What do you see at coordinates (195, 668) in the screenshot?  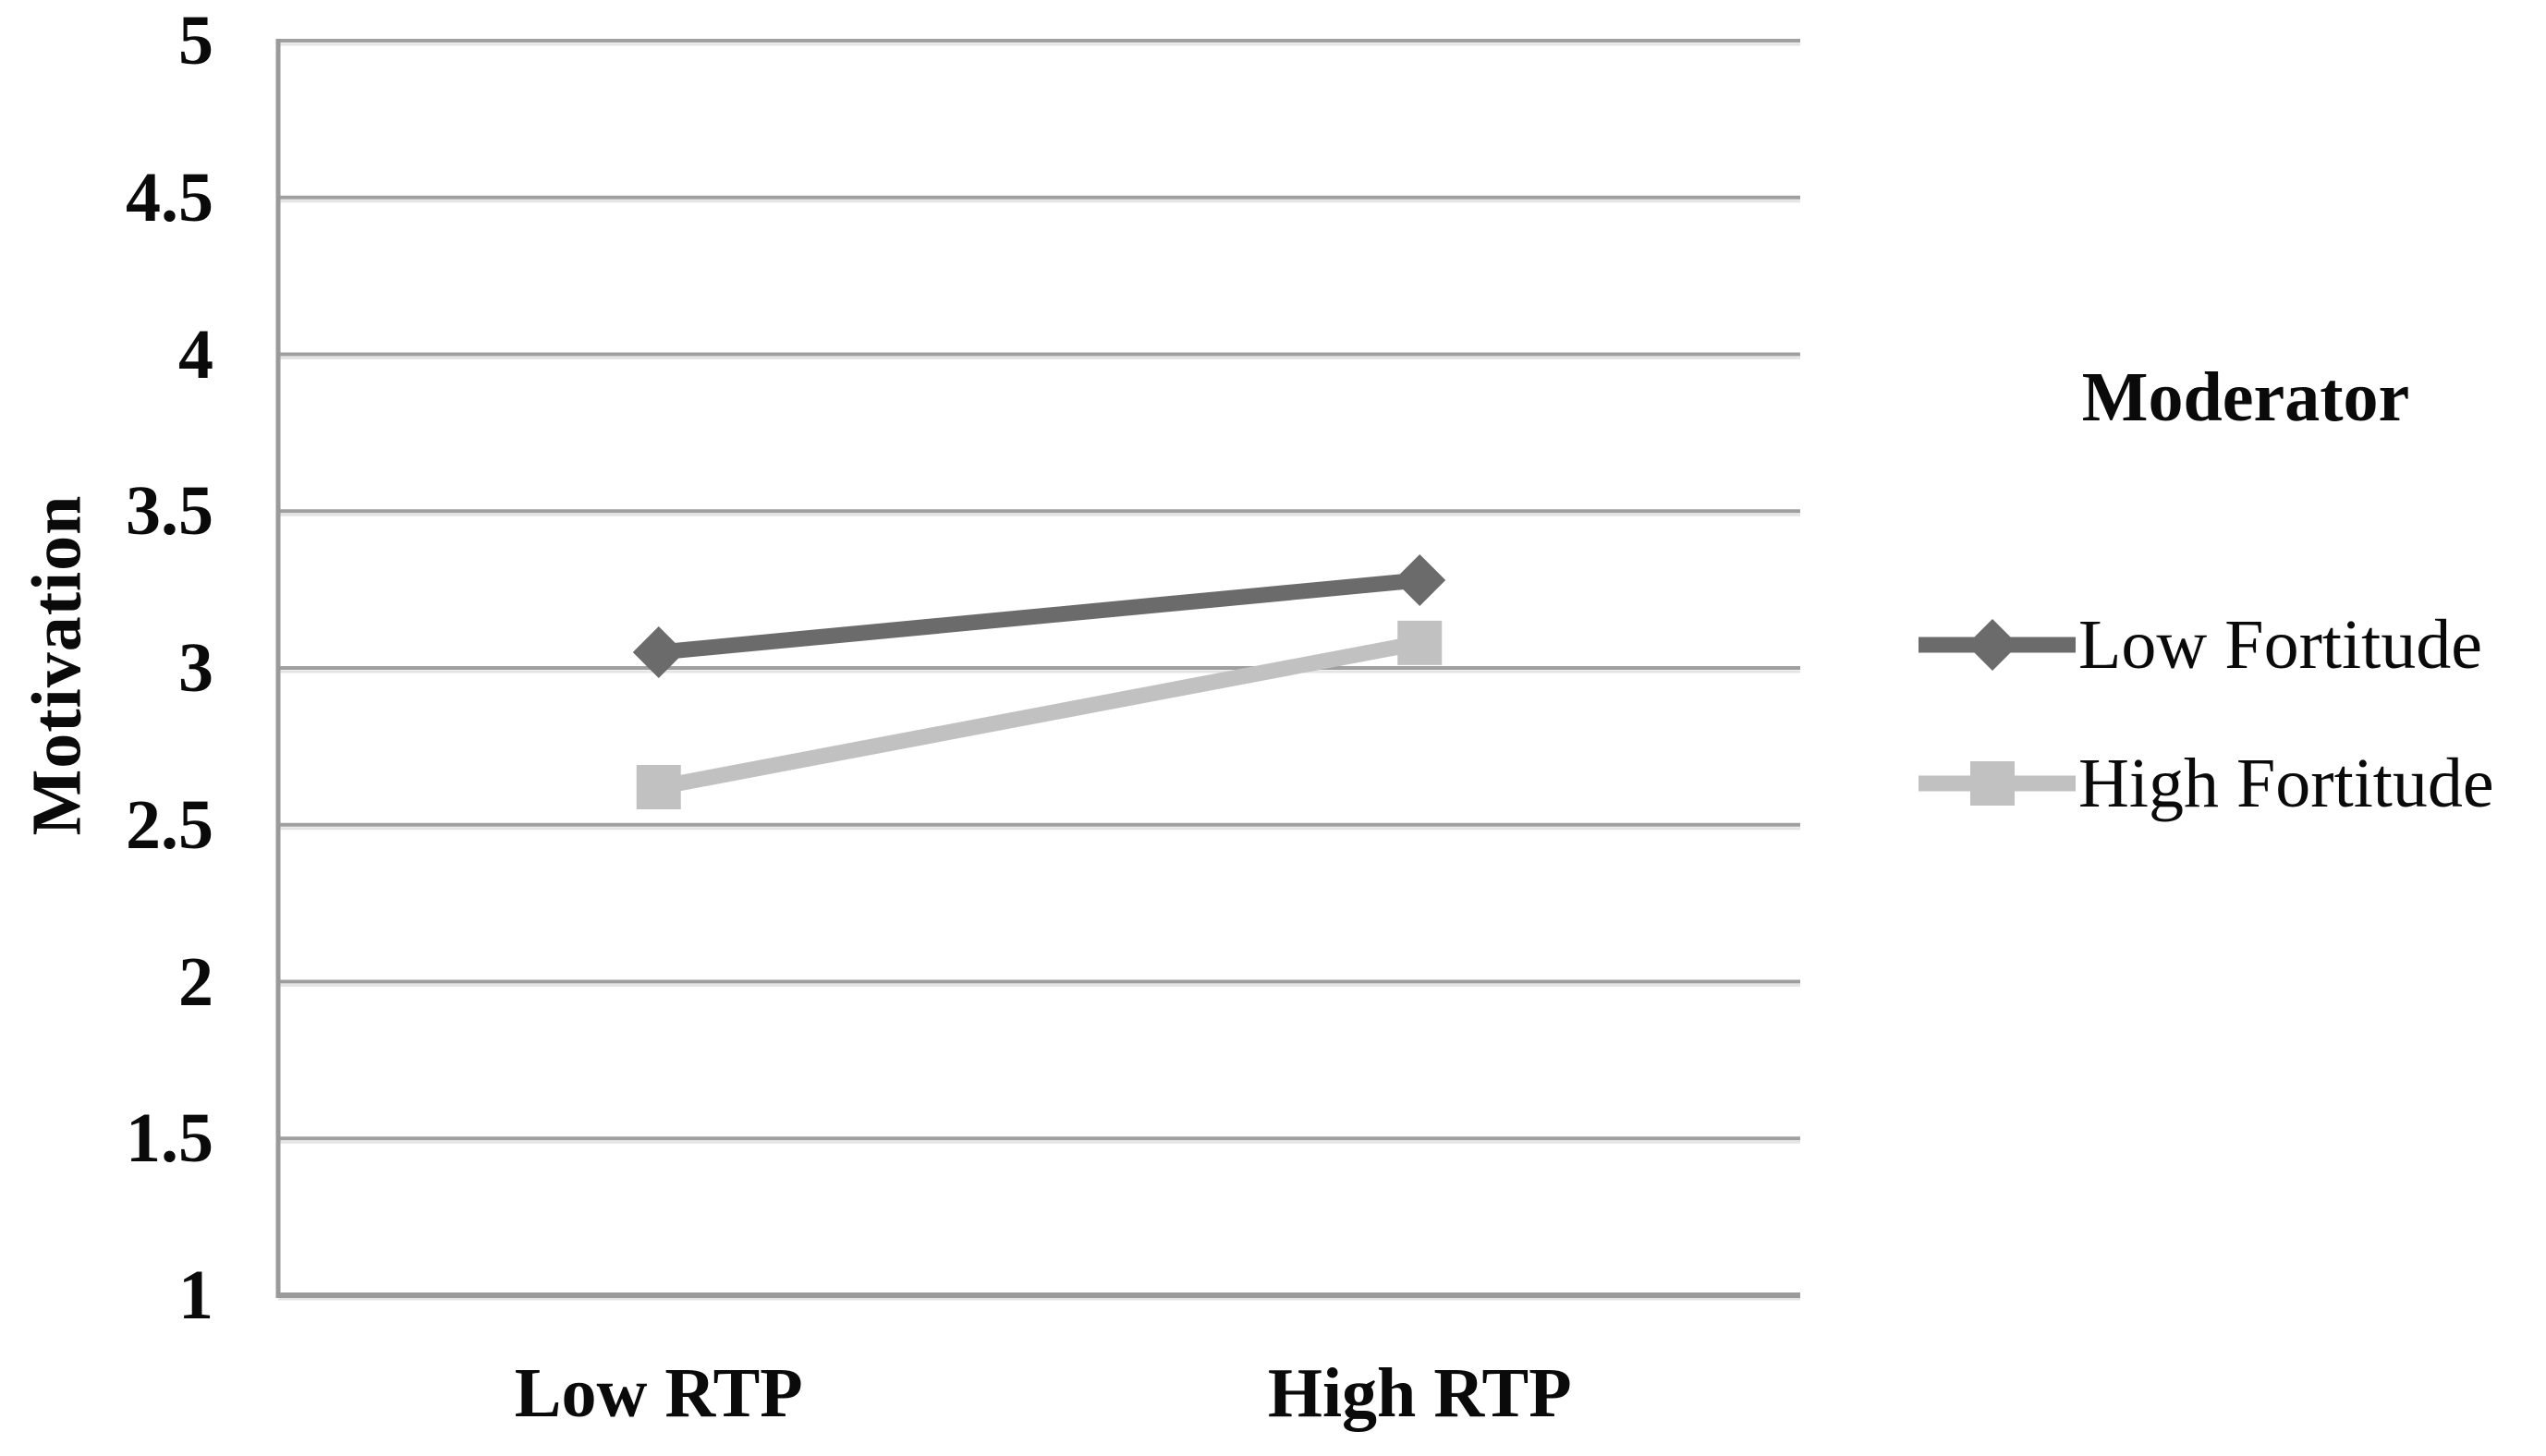 I see `y-tick-label: 3` at bounding box center [195, 668].